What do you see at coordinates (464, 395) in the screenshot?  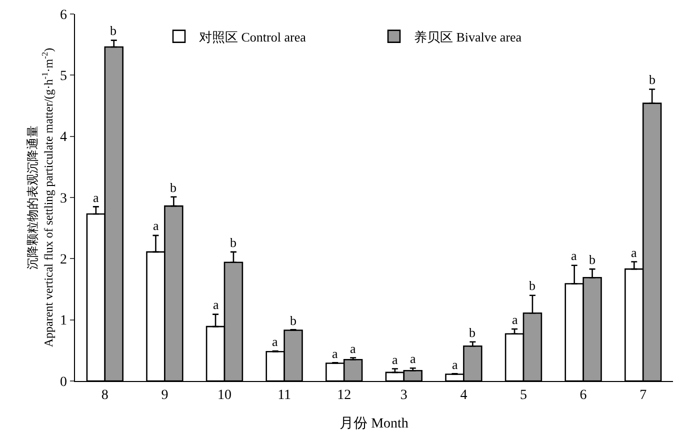 I see `x-tick-label: 4` at bounding box center [464, 395].